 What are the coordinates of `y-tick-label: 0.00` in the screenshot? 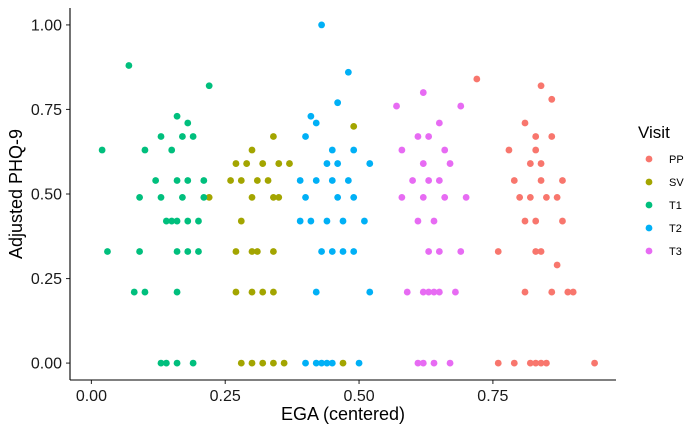 It's located at (46, 364).